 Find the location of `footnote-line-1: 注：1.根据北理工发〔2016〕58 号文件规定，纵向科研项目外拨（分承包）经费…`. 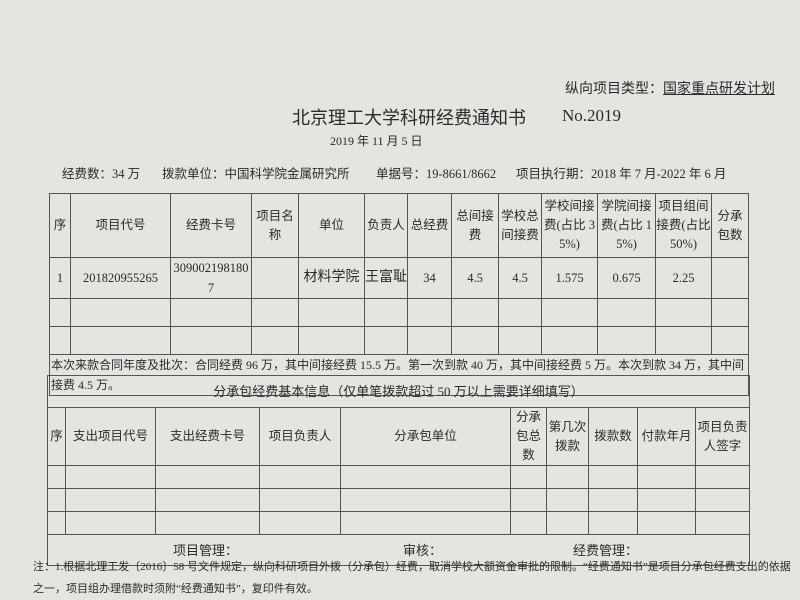

footnote-line-1: 注：1.根据北理工发〔2016〕58 号文件规定，纵向科研项目外拨（分承包）经费… is located at coordinates (412, 567).